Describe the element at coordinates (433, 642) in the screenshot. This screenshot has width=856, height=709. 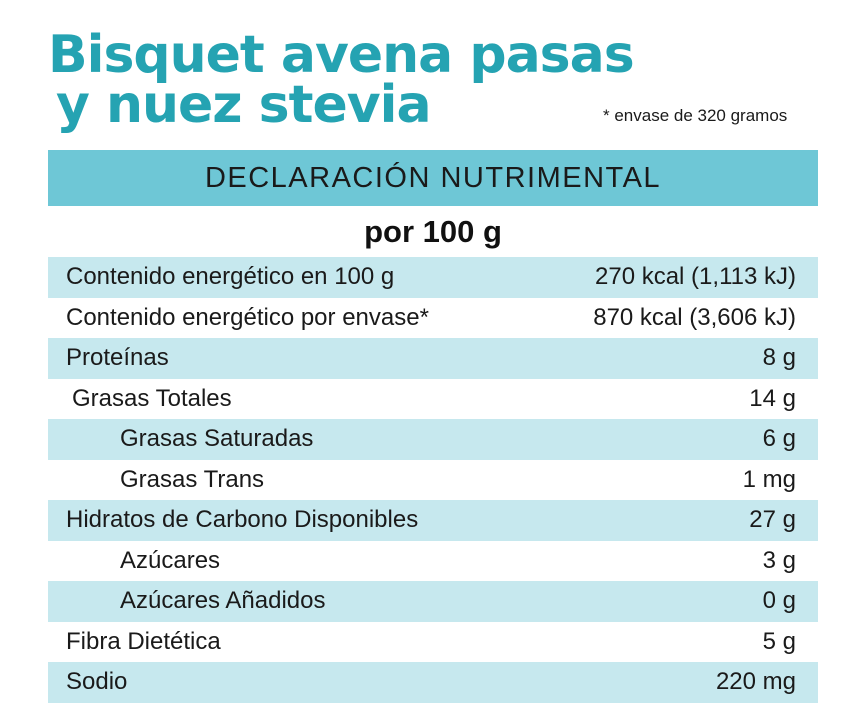
I see `table-row: Fibra Dietética 5 g` at that location.